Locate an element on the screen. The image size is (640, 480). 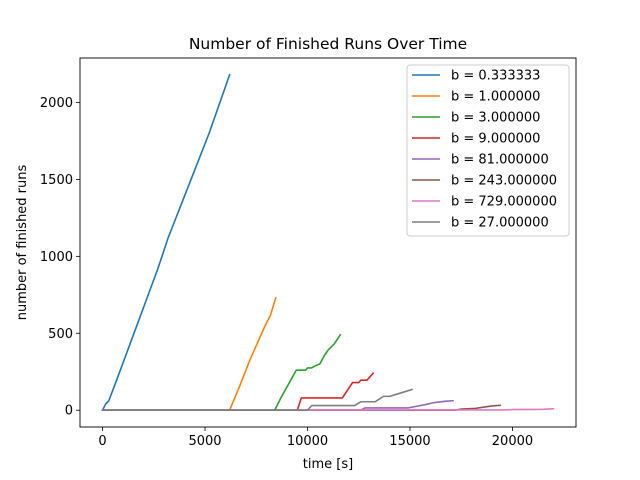
chart-title: Number of Finished Runs Over Time is located at coordinates (328, 44).